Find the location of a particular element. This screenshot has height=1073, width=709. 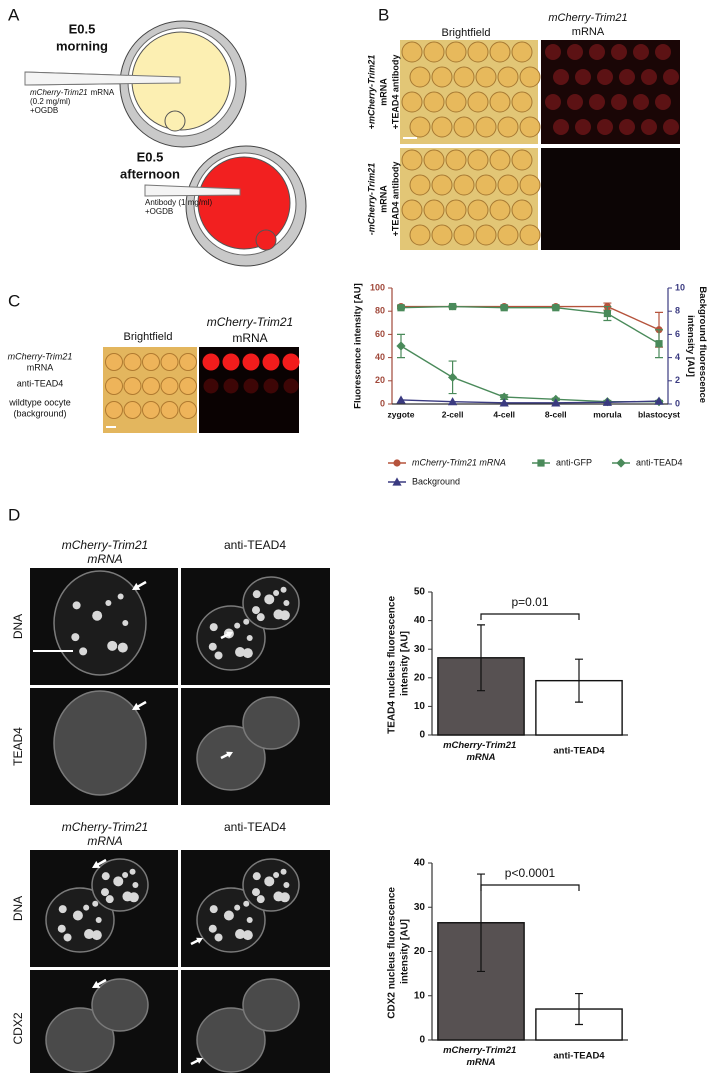

y-tick-label: 40 is located at coordinates (420, 863).